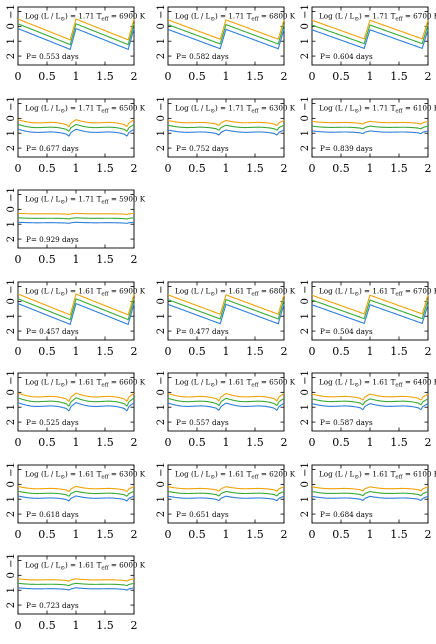  Describe the element at coordinates (377, 292) in the screenshot. I see `panel-label: Log (L / L⊙) = 1.61 Teff = 6700 K` at that location.